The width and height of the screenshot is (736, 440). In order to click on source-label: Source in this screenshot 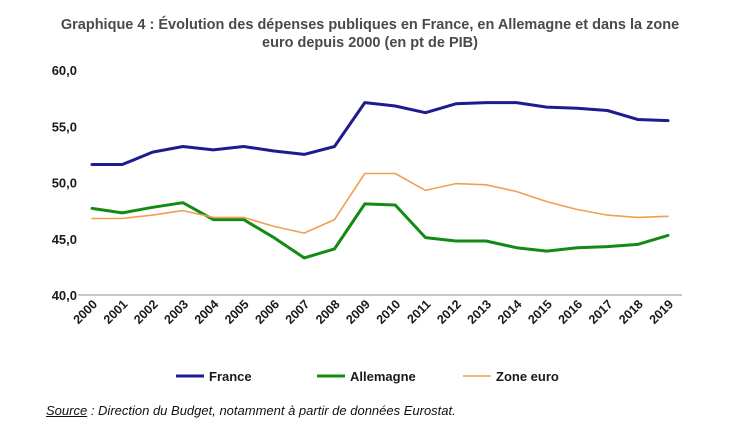, I will do `click(67, 410)`.